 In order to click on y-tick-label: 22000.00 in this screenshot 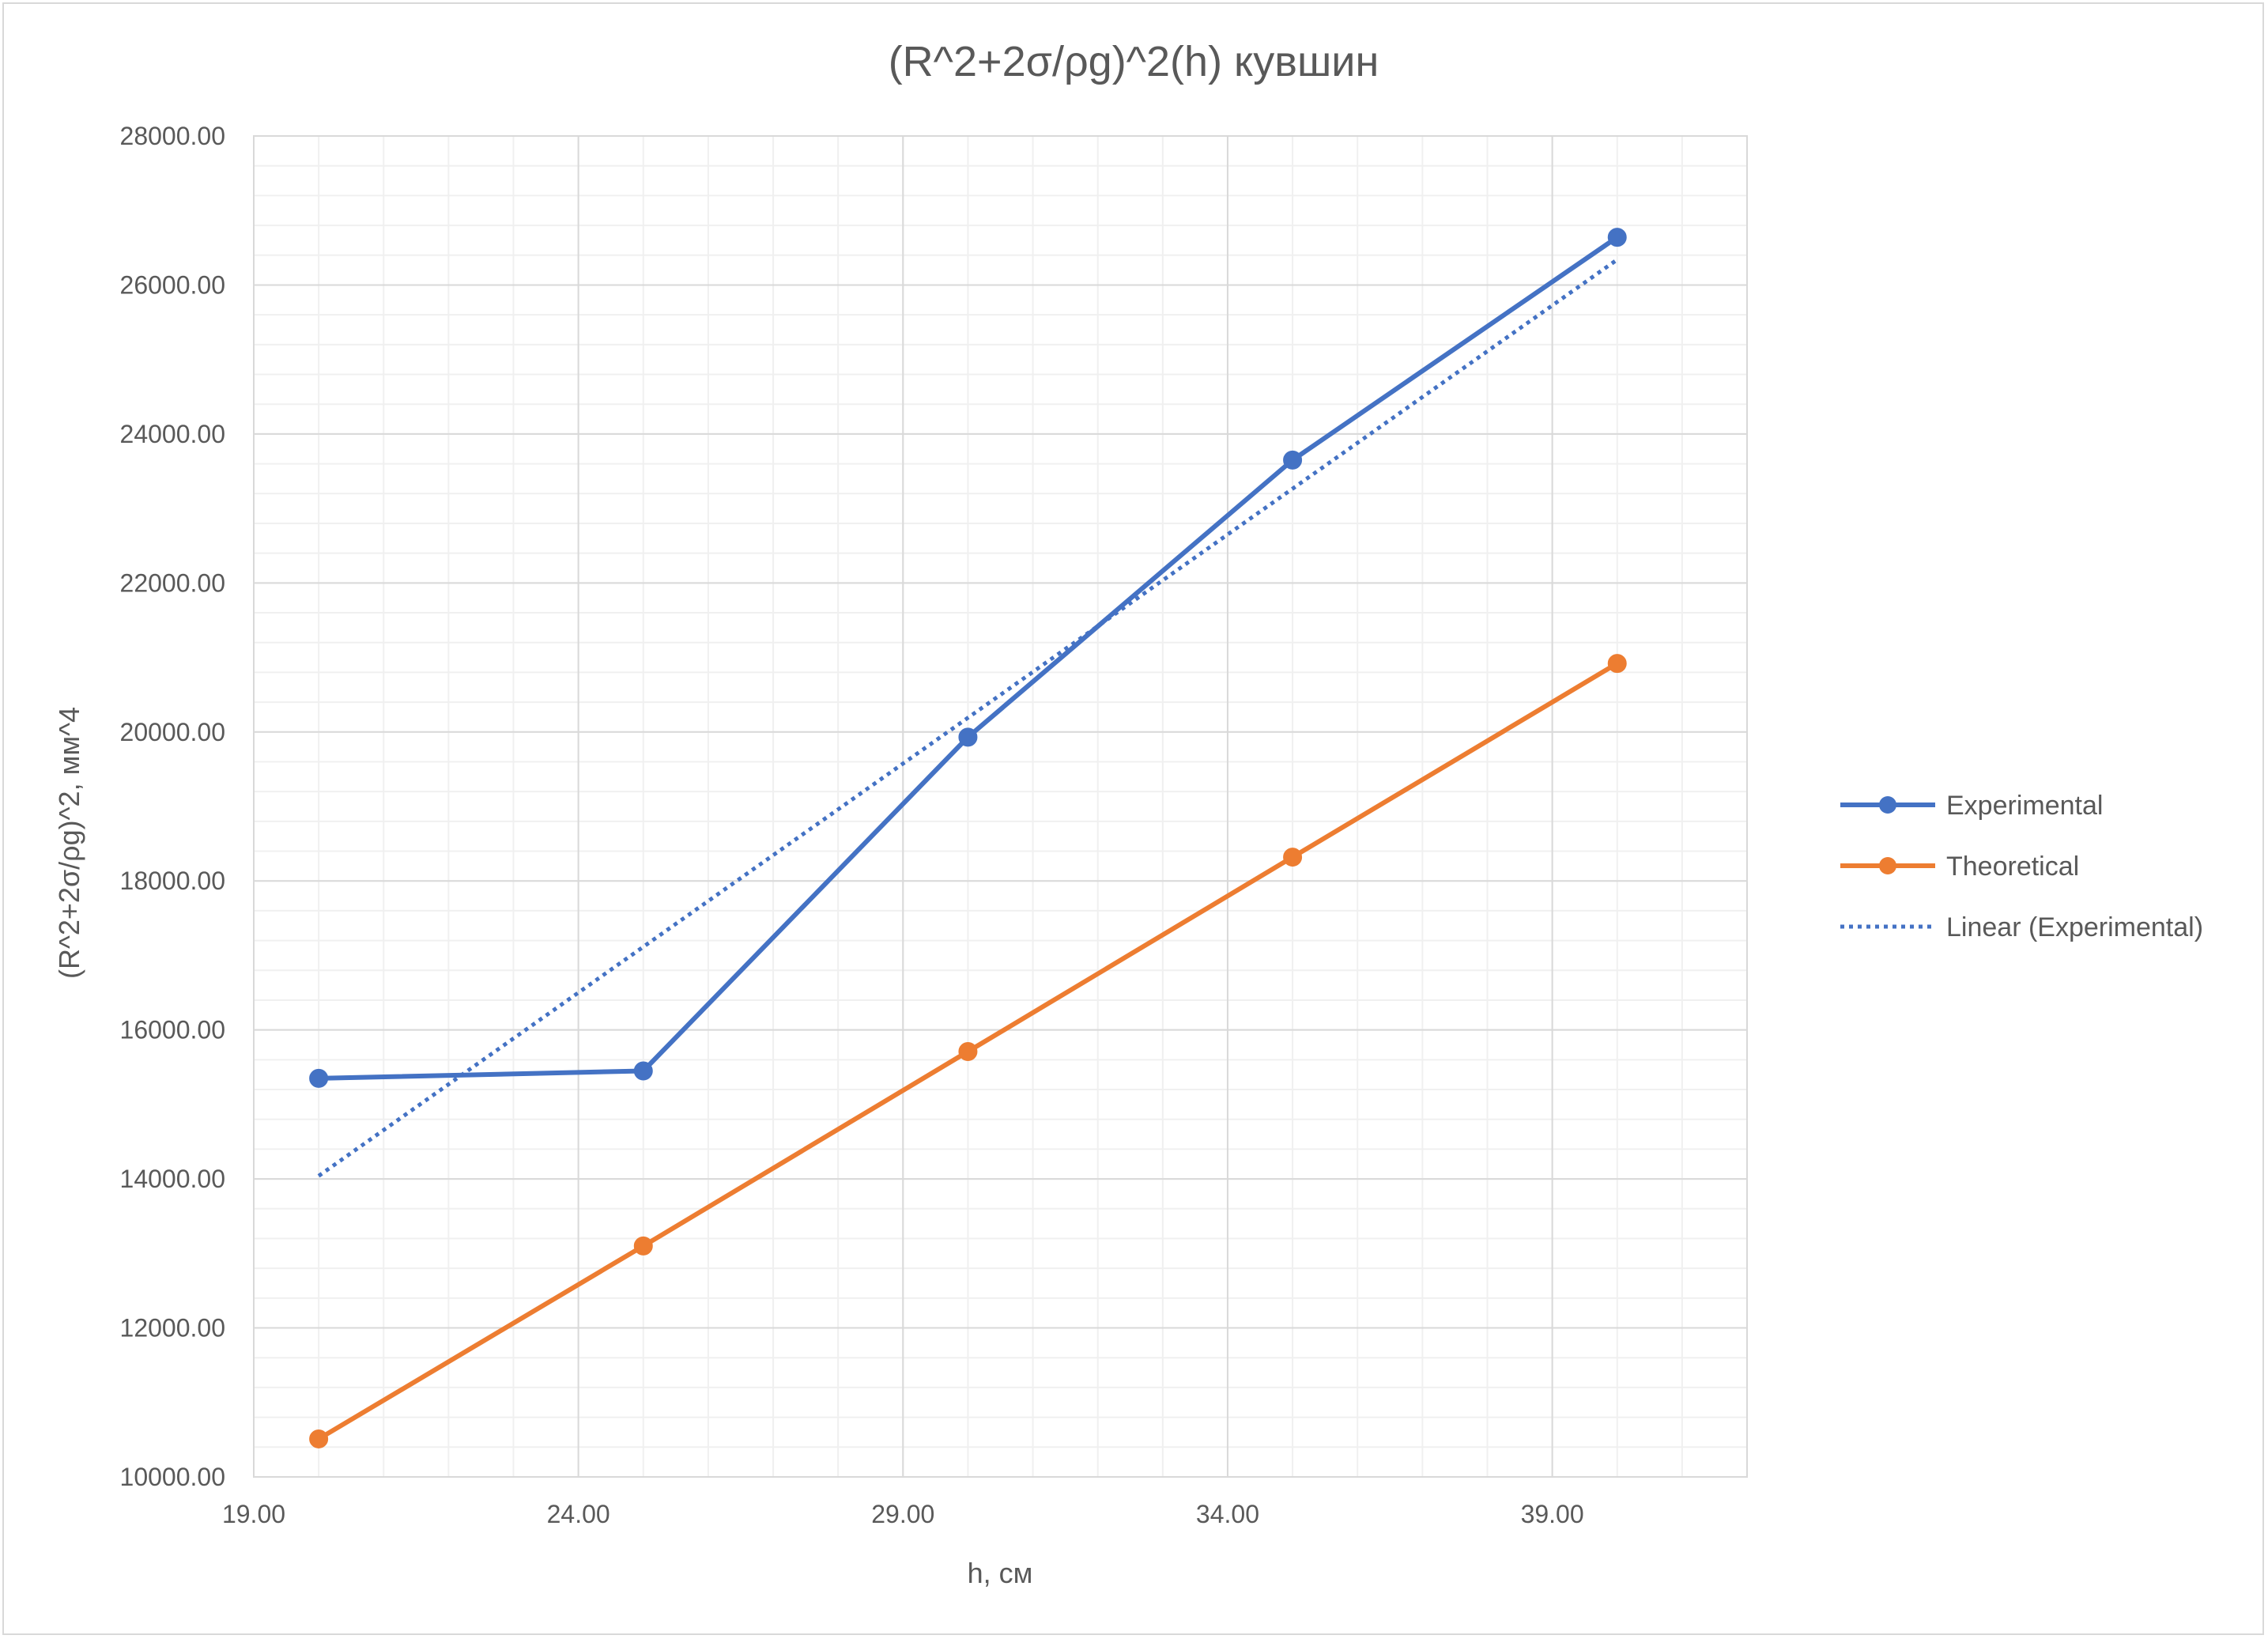, I will do `click(172, 582)`.